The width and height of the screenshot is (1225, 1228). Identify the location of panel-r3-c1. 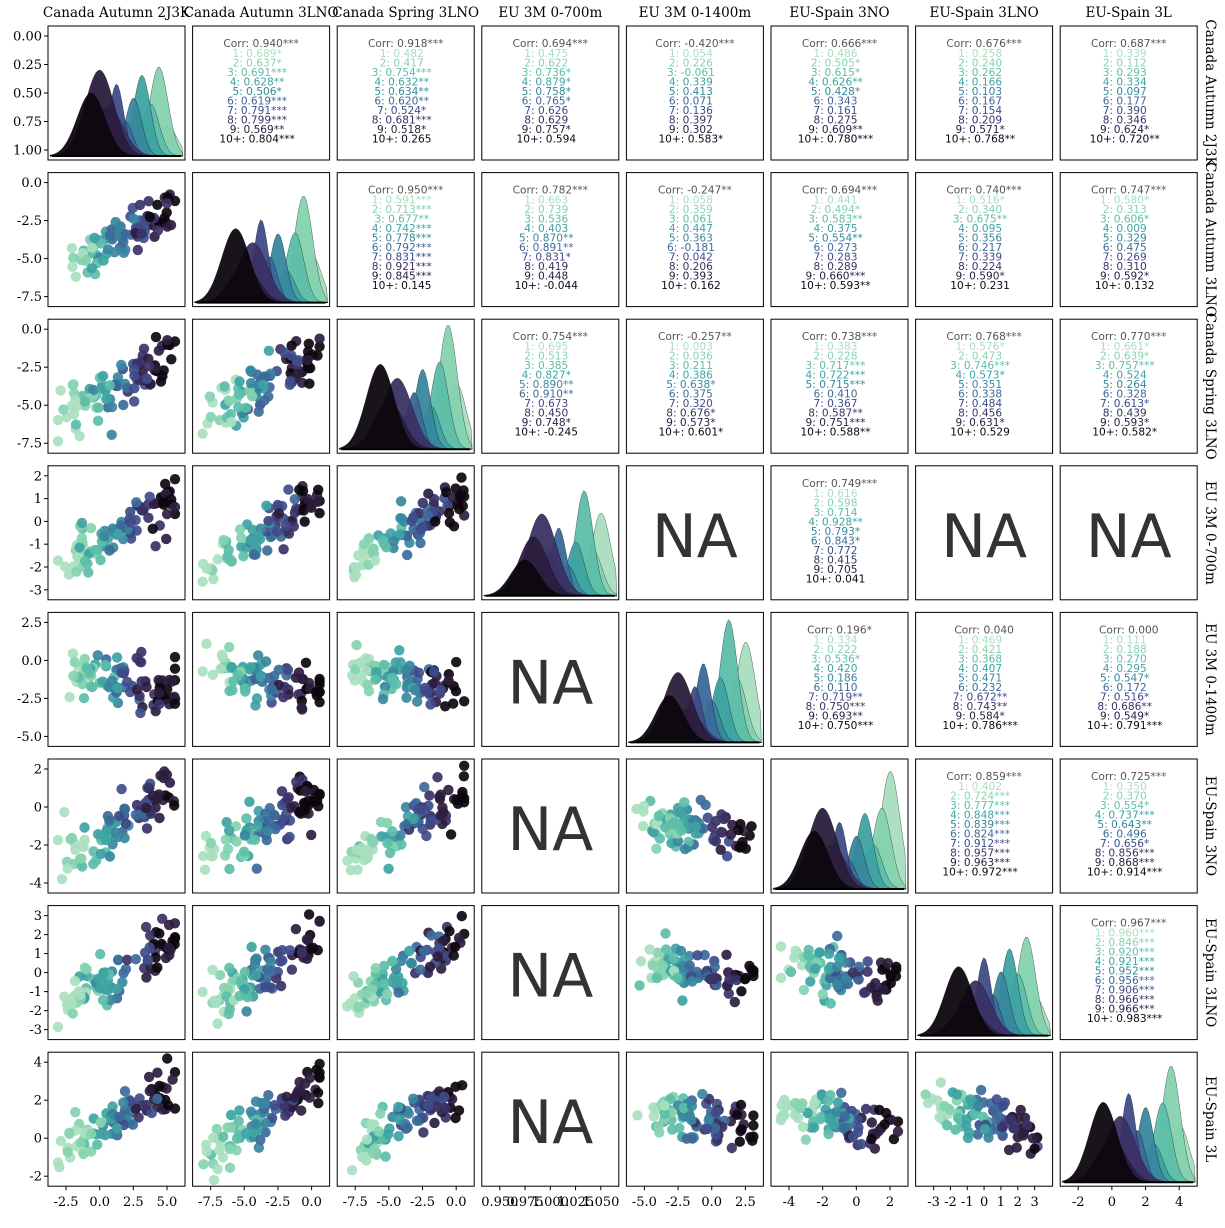
(261, 533).